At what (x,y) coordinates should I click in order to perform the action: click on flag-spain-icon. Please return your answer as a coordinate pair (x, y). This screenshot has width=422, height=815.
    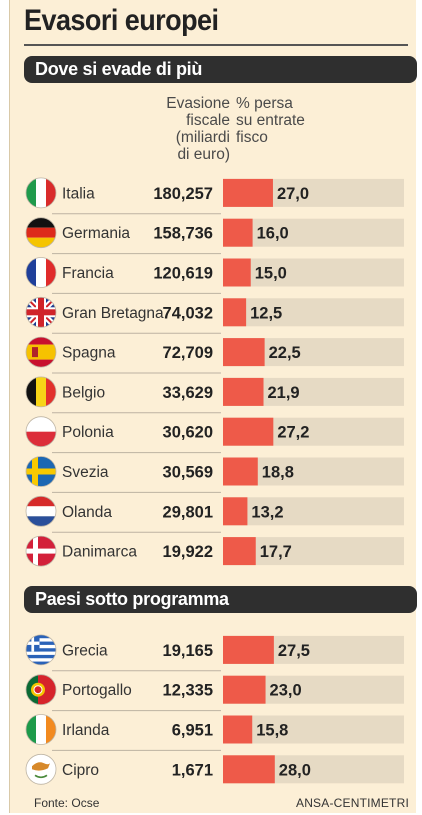
    Looking at the image, I should click on (41, 352).